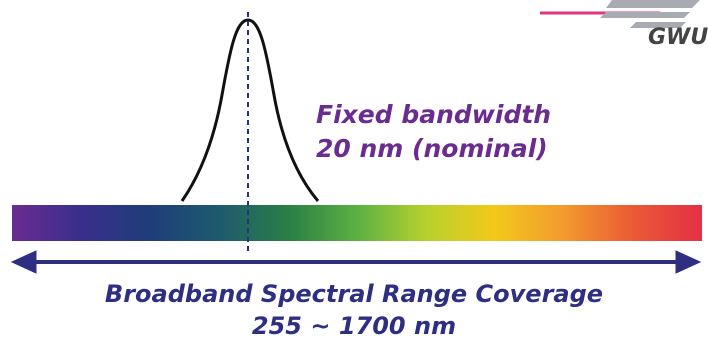 The image size is (708, 345). Describe the element at coordinates (354, 326) in the screenshot. I see `coverage-range: 255 ~ 1700 nm` at that location.